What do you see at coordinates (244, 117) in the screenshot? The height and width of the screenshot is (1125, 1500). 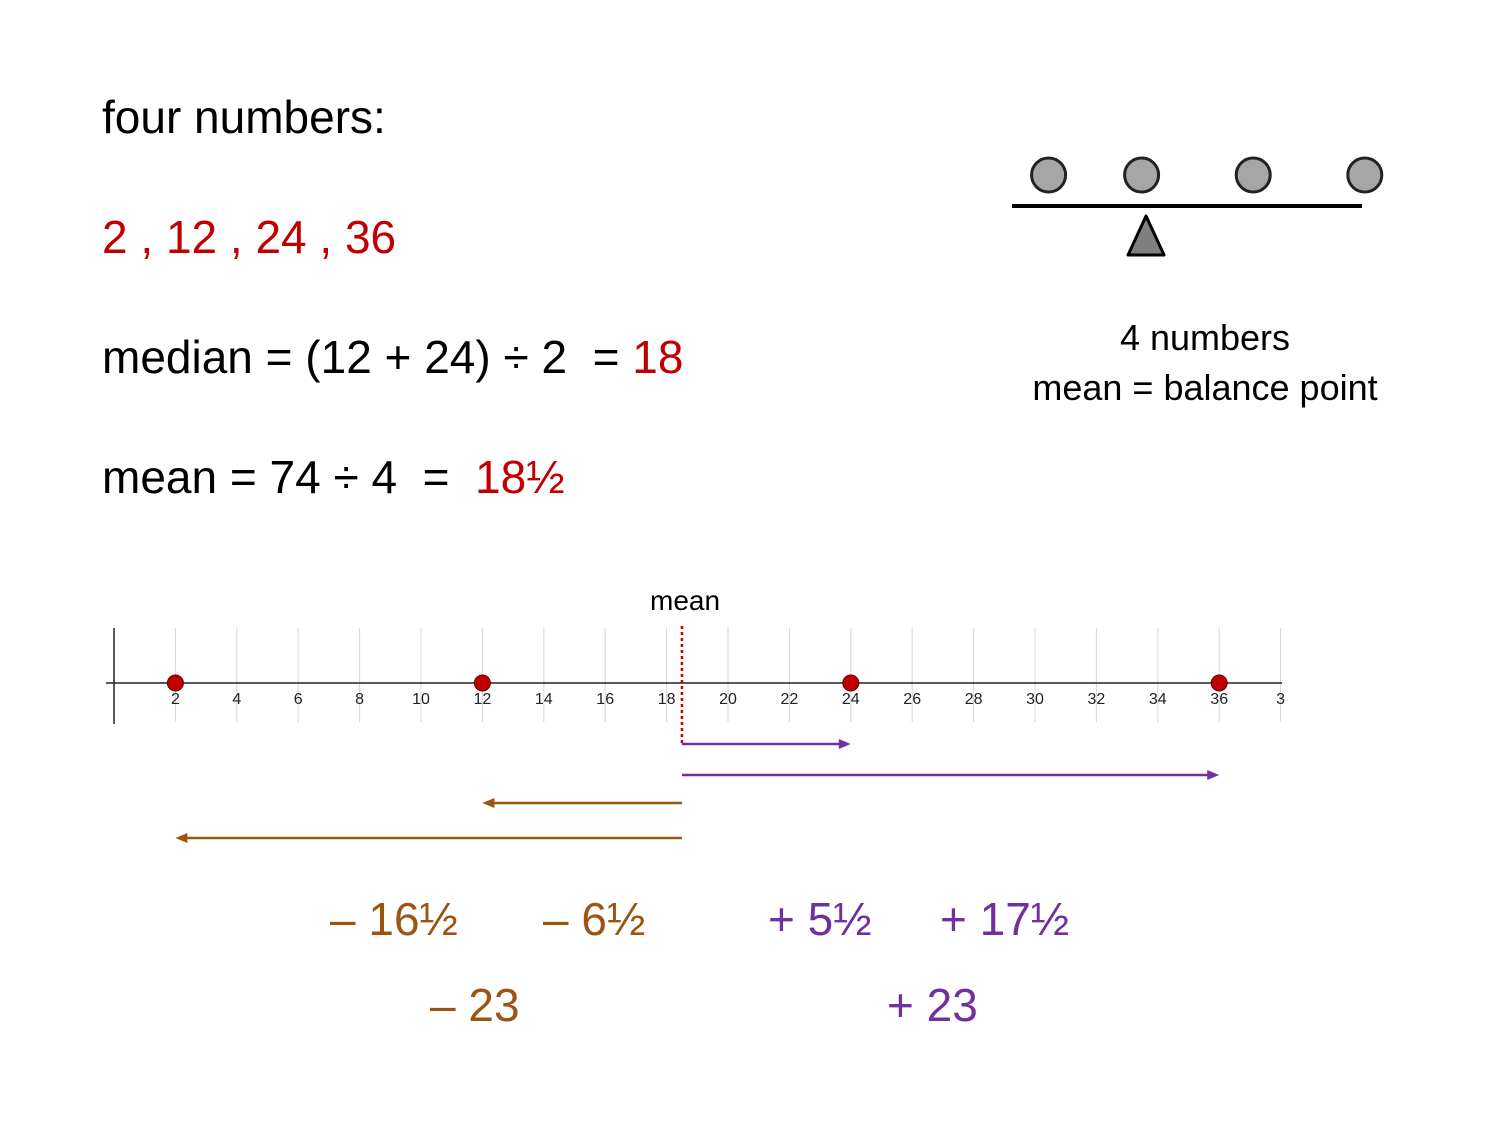 I see `title: four numbers:` at bounding box center [244, 117].